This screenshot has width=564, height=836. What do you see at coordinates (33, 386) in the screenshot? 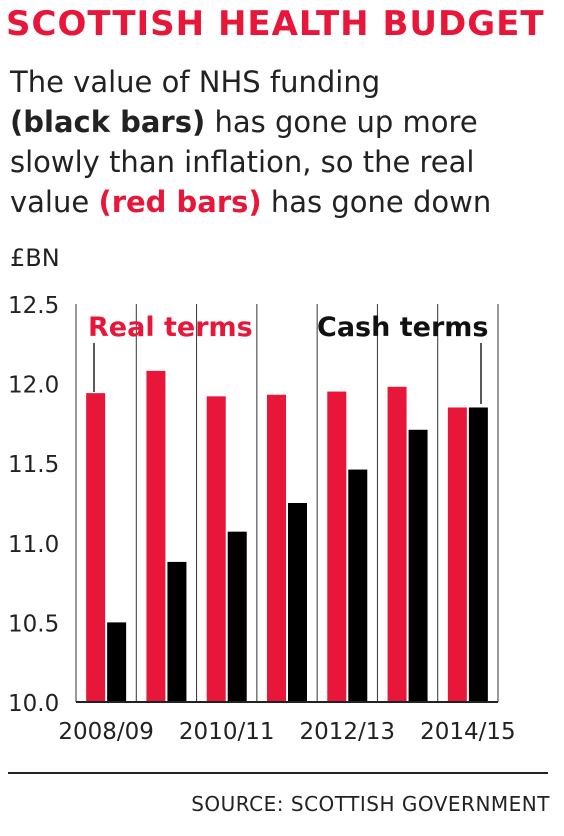
I see `y-tick-label: 12.0` at bounding box center [33, 386].